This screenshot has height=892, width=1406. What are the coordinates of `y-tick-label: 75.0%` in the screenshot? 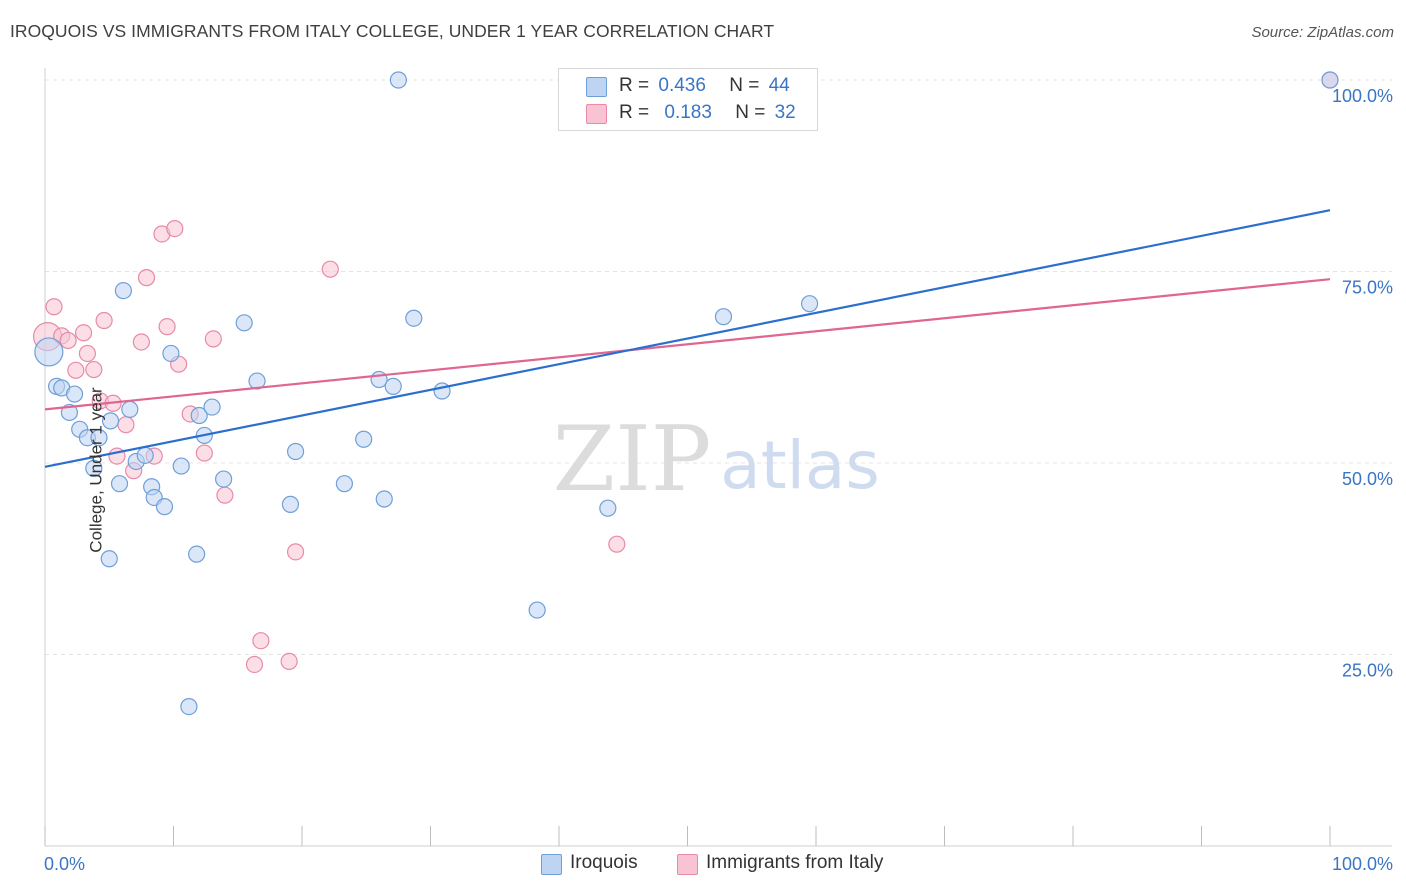 It's located at (1367, 288).